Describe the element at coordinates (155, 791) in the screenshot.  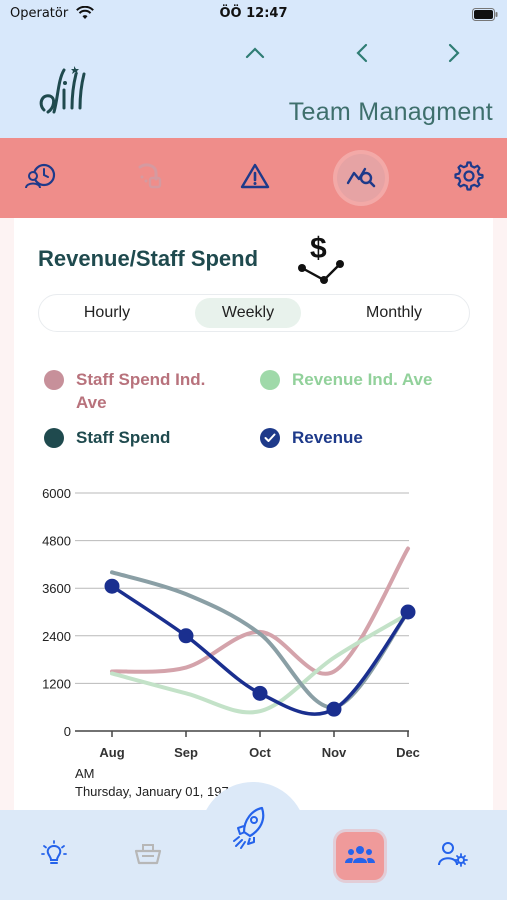
I see `chart-date-label: Thursday, January 01, 1970` at that location.